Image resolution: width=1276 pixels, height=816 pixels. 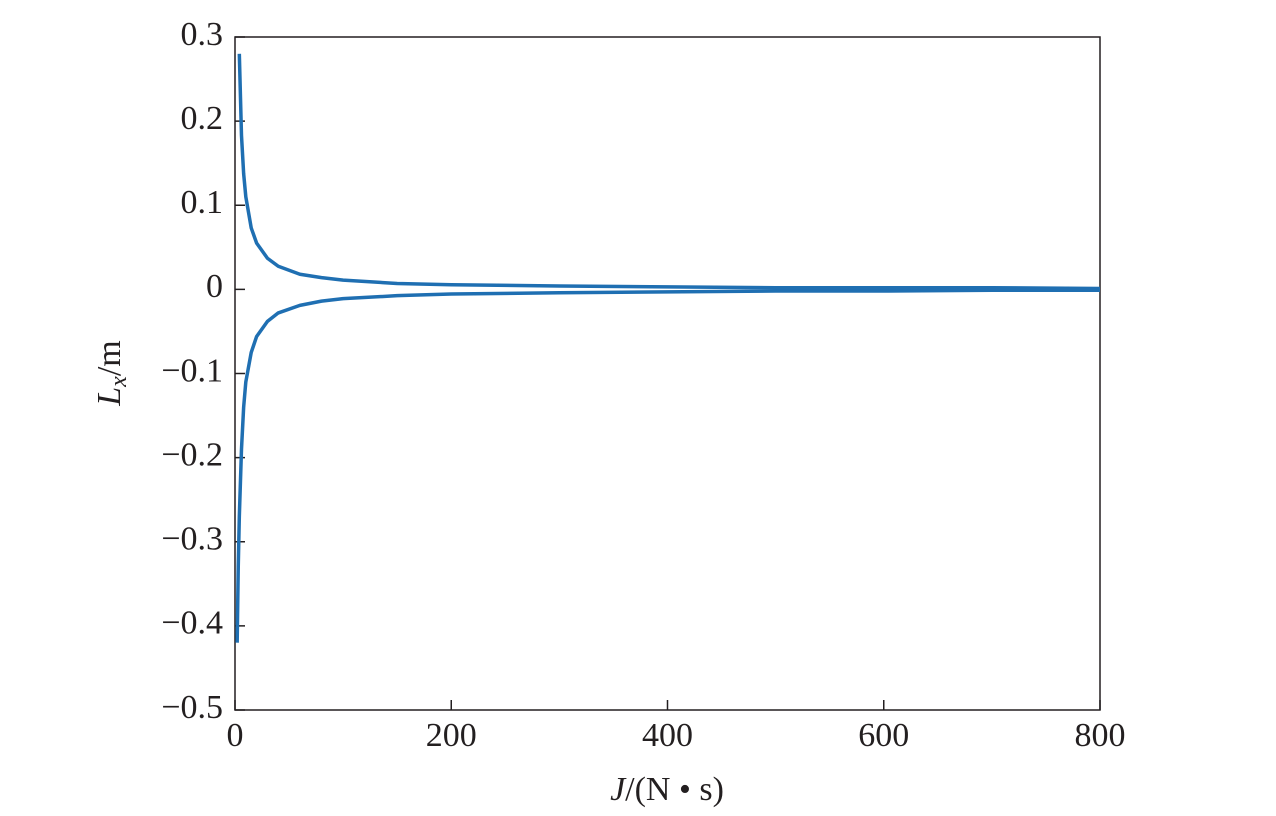 I want to click on y-tick-label: 0, so click(x=214, y=286).